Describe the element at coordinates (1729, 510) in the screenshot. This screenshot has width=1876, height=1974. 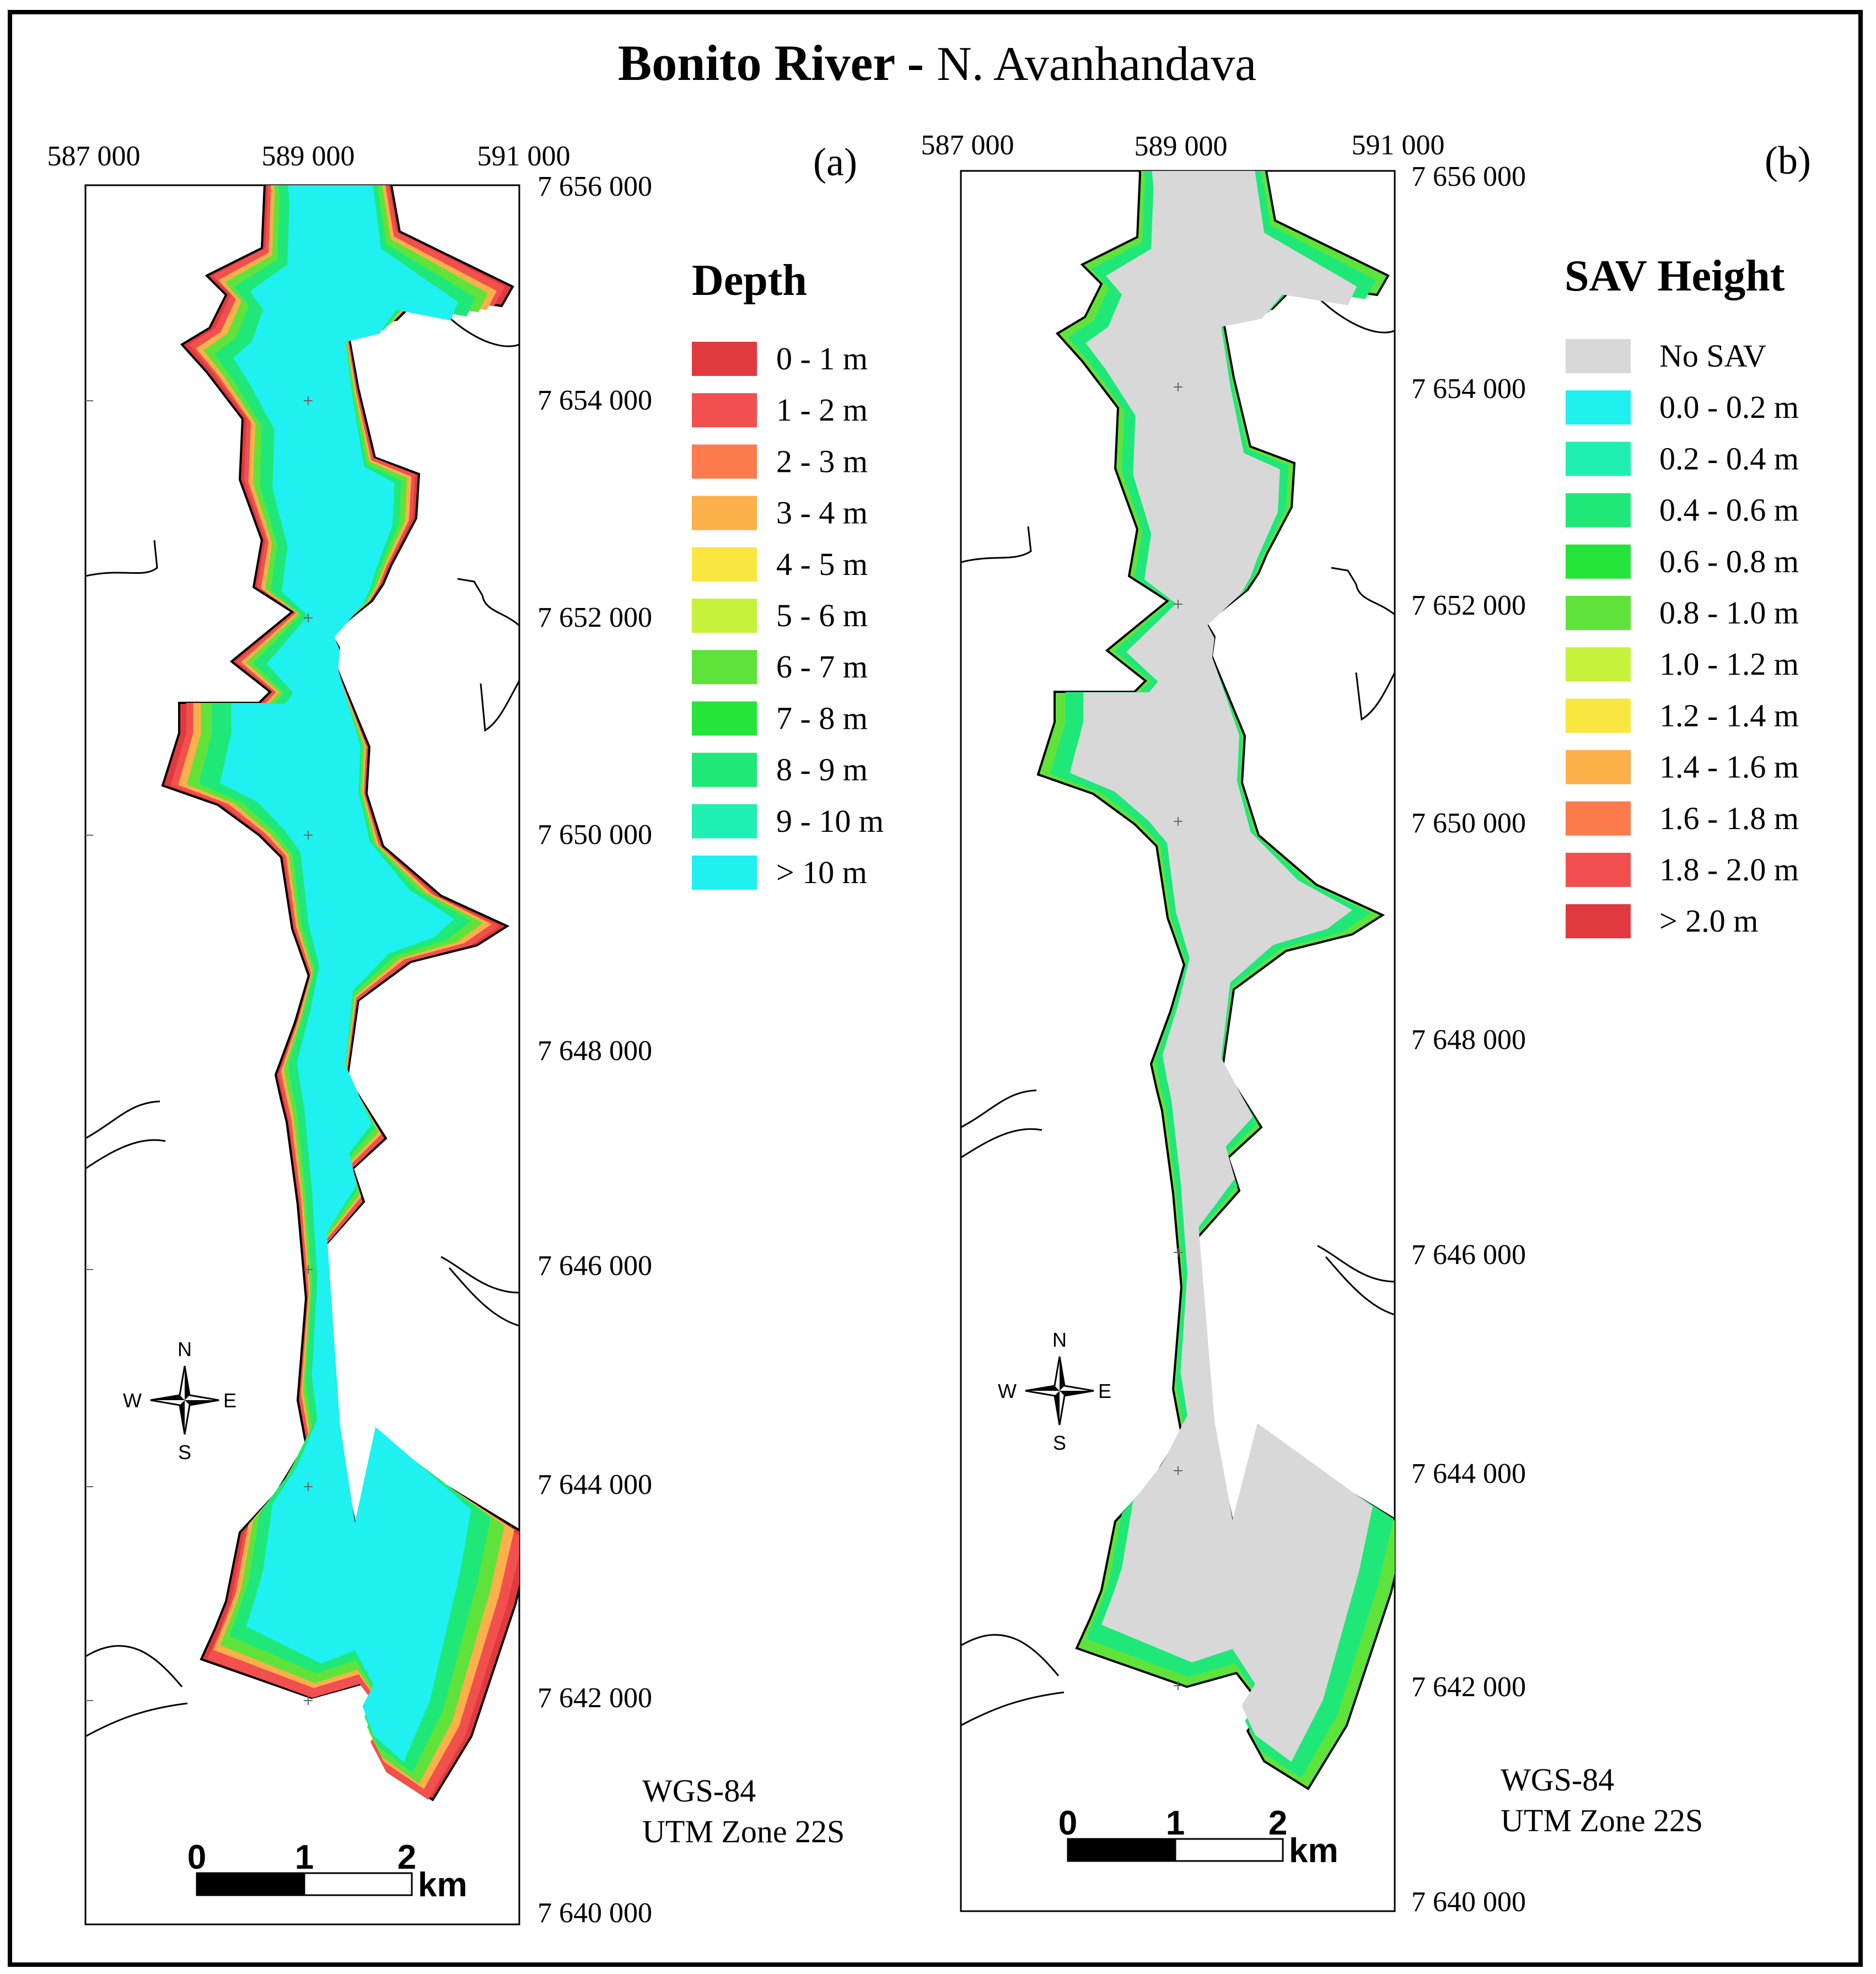
I see `legend-label: 0.4 - 0.6 m` at that location.